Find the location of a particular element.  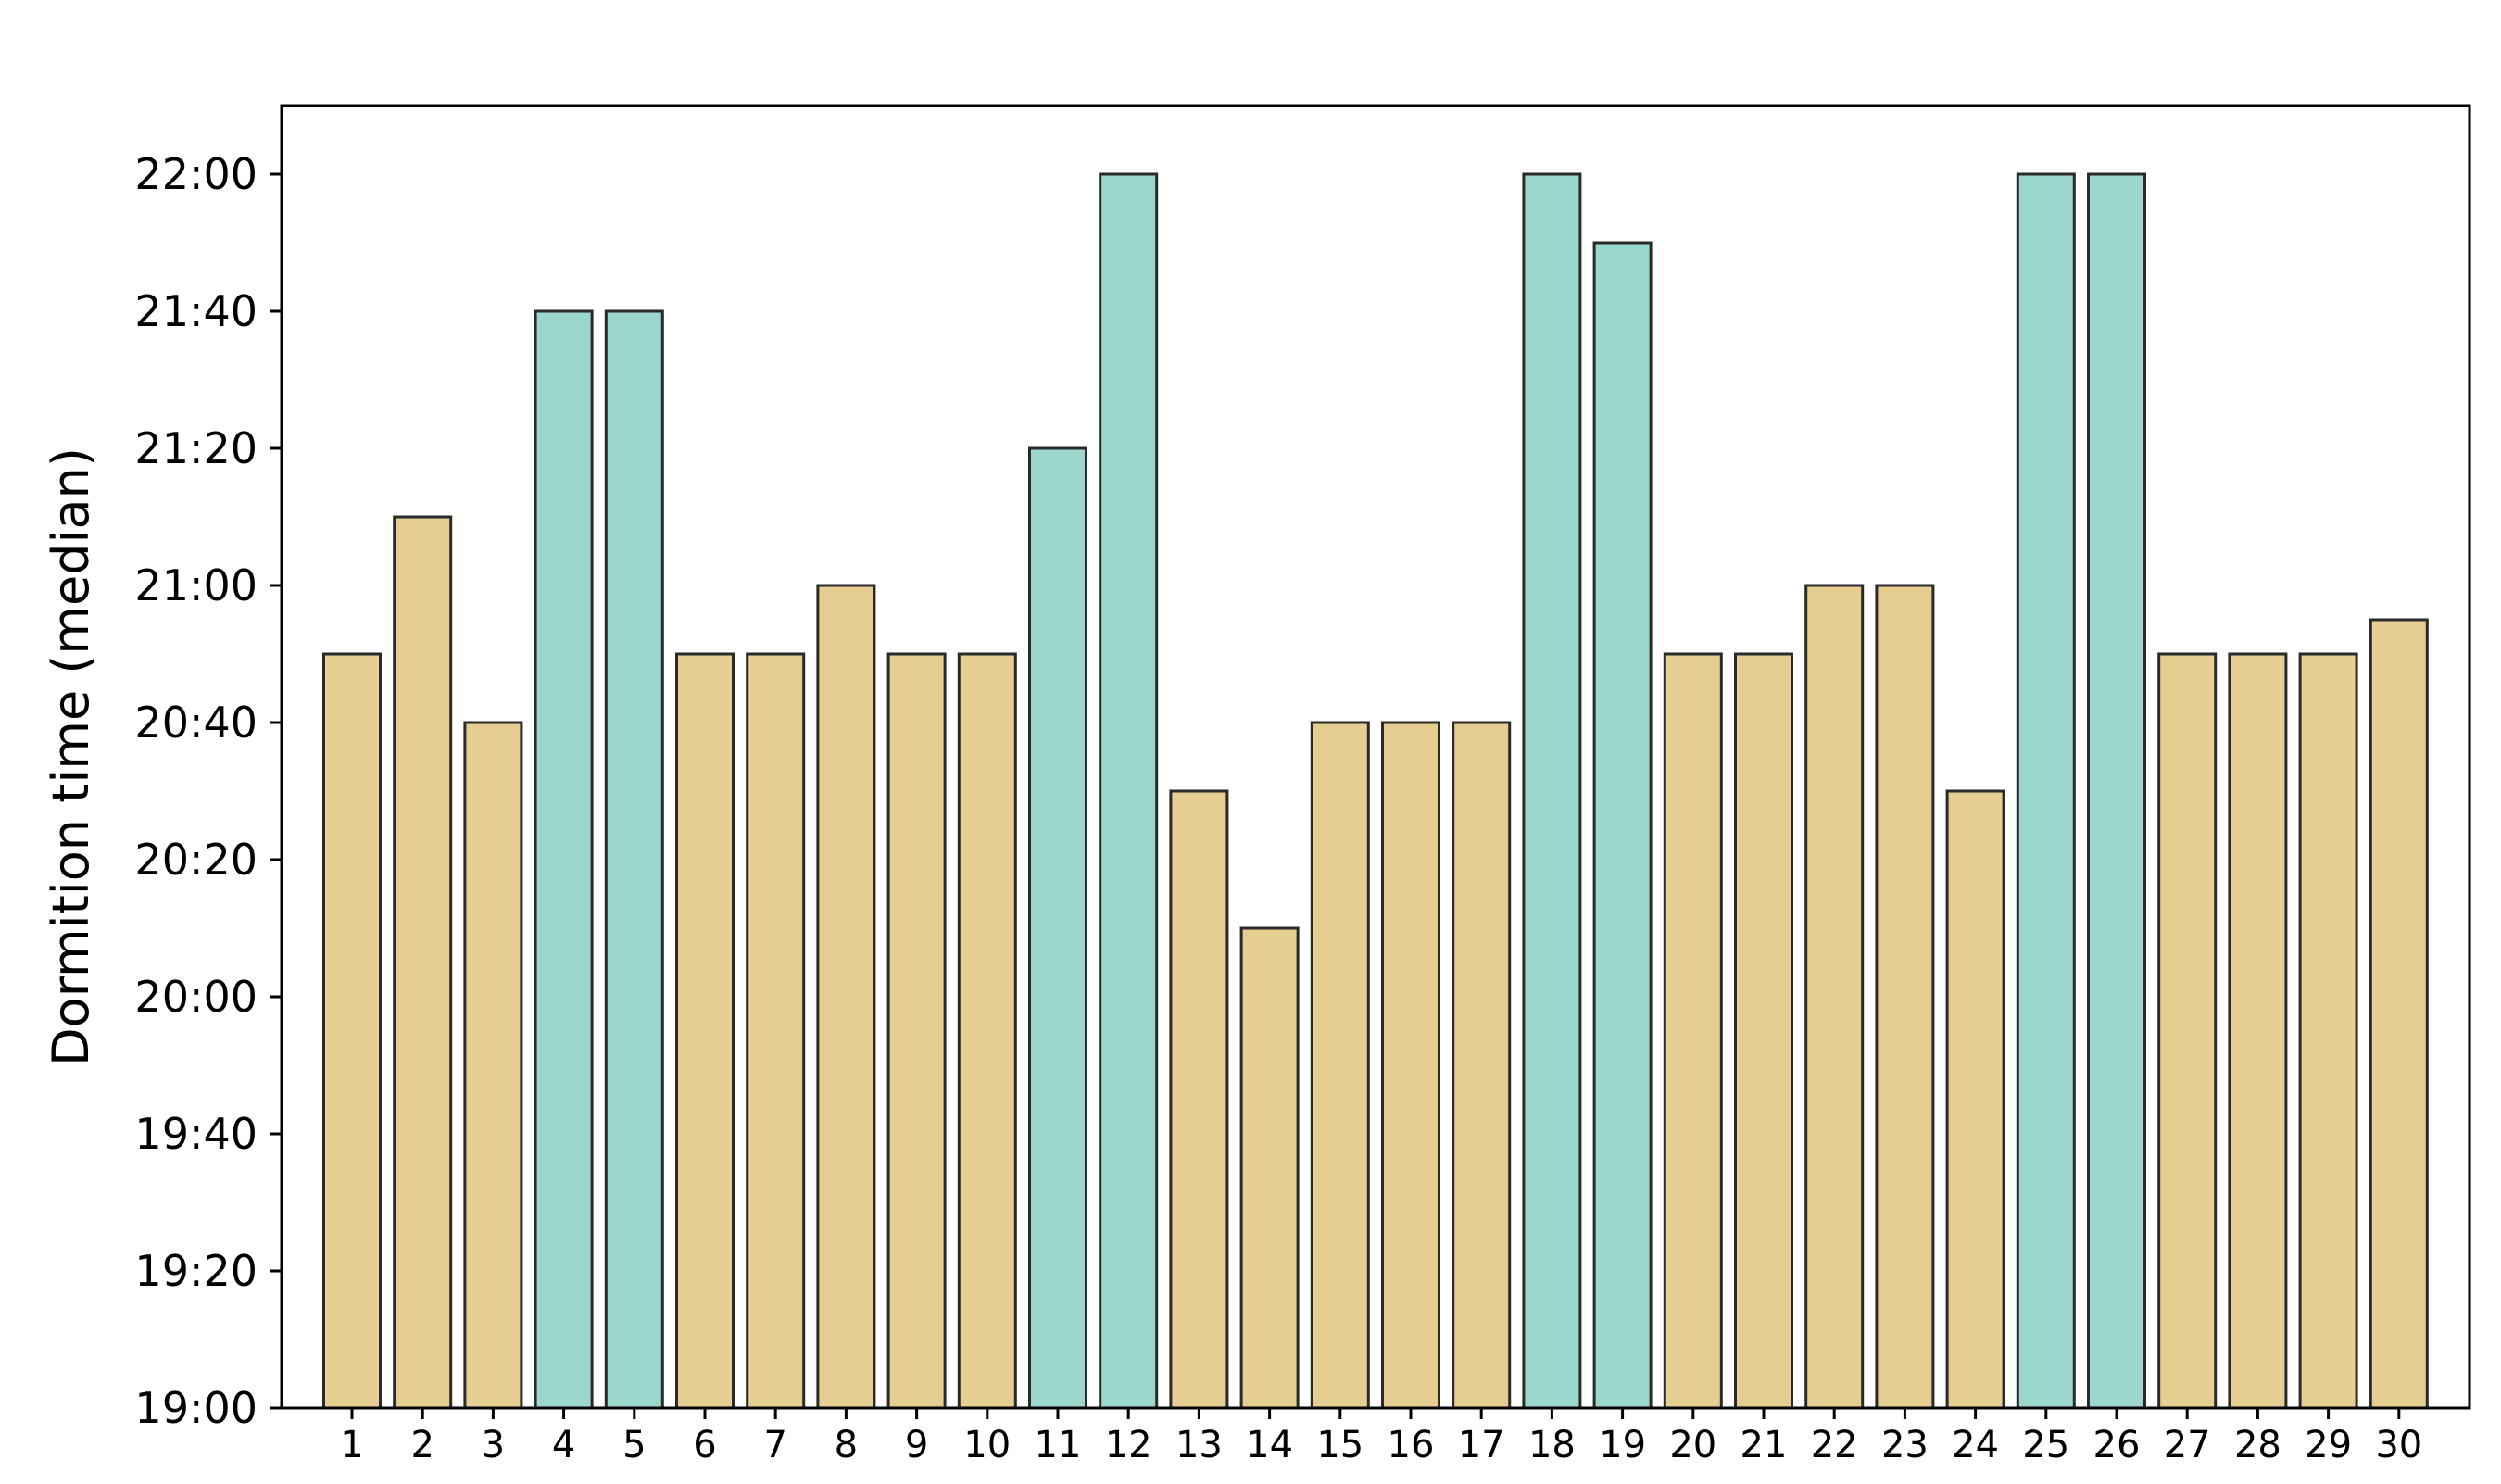

y-tick-label-2100: 21:00 is located at coordinates (196, 585).